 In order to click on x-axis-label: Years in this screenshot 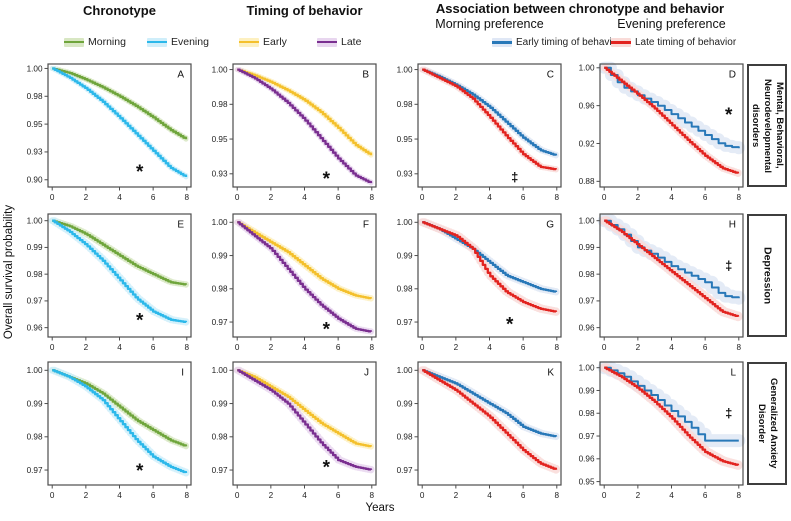, I will do `click(380, 508)`.